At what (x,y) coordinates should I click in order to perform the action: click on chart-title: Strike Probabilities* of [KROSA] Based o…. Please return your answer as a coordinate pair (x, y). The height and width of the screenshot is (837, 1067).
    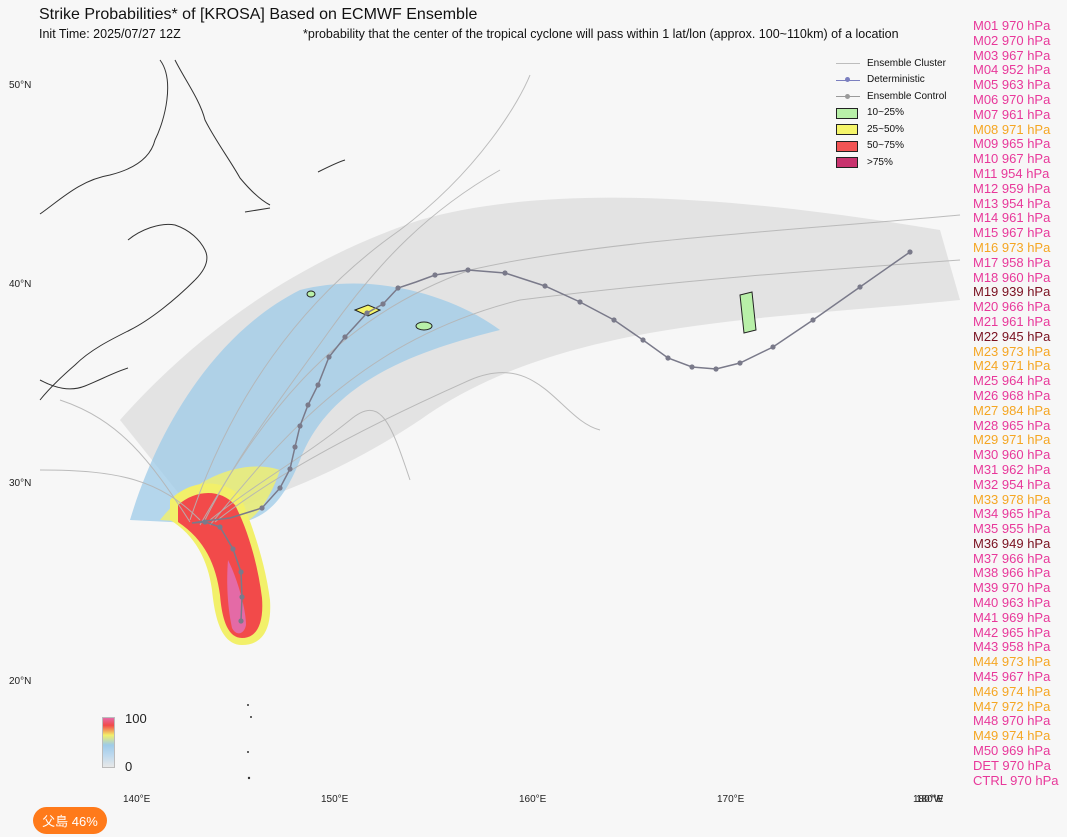
    Looking at the image, I should click on (258, 14).